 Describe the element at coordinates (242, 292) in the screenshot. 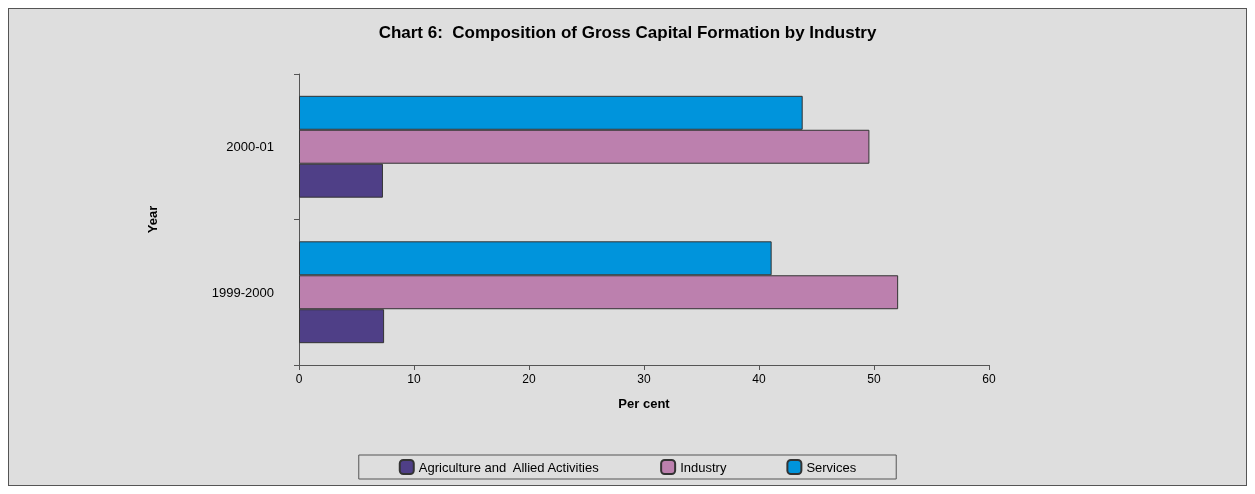

I see `y-tick-label: 1999-2000` at that location.